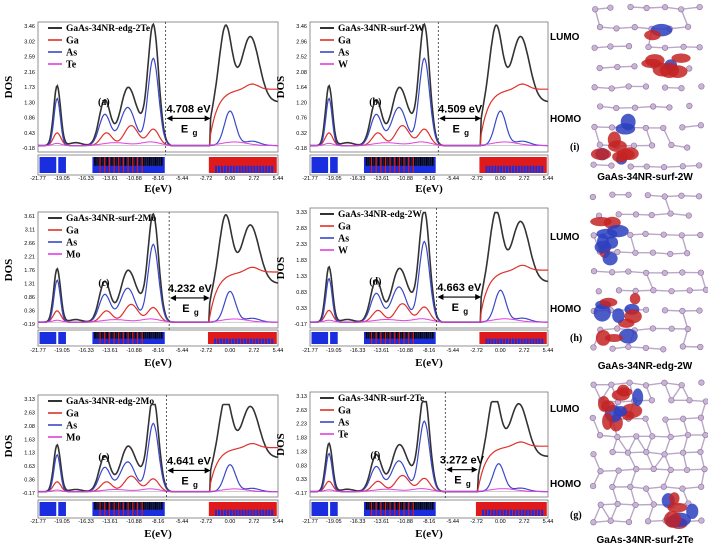  Describe the element at coordinates (629, 281) in the screenshot. I see `orbital-render-h: LUMO HOMO (h) GaAs-34NR-edg-2W` at that location.